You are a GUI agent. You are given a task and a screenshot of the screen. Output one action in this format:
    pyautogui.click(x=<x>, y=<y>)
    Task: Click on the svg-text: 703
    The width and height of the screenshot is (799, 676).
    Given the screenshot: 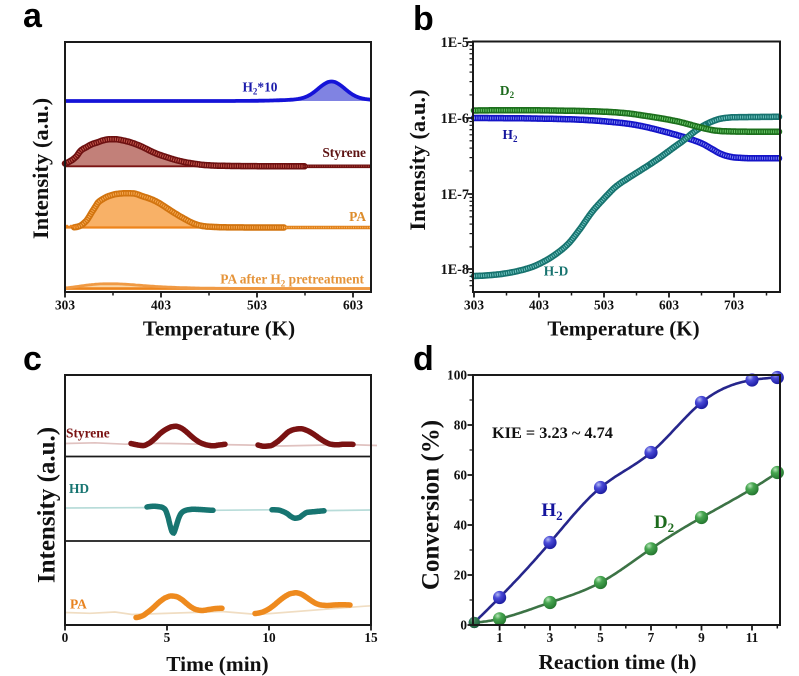 What is the action you would take?
    pyautogui.click(x=734, y=305)
    